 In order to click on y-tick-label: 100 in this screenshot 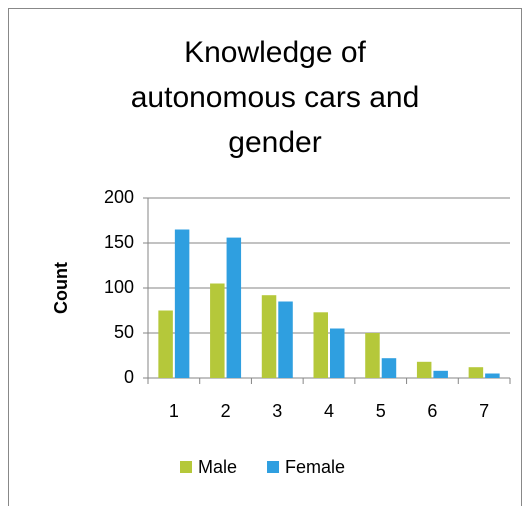, I will do `click(119, 287)`.